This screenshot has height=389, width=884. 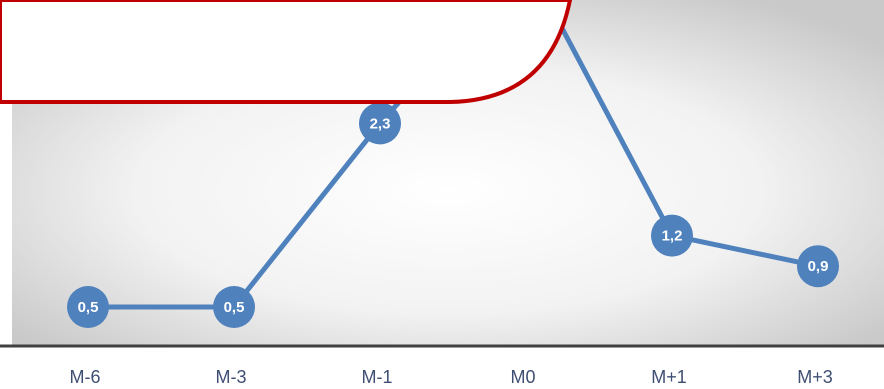 What do you see at coordinates (522, 377) in the screenshot?
I see `x-tick-label: M0` at bounding box center [522, 377].